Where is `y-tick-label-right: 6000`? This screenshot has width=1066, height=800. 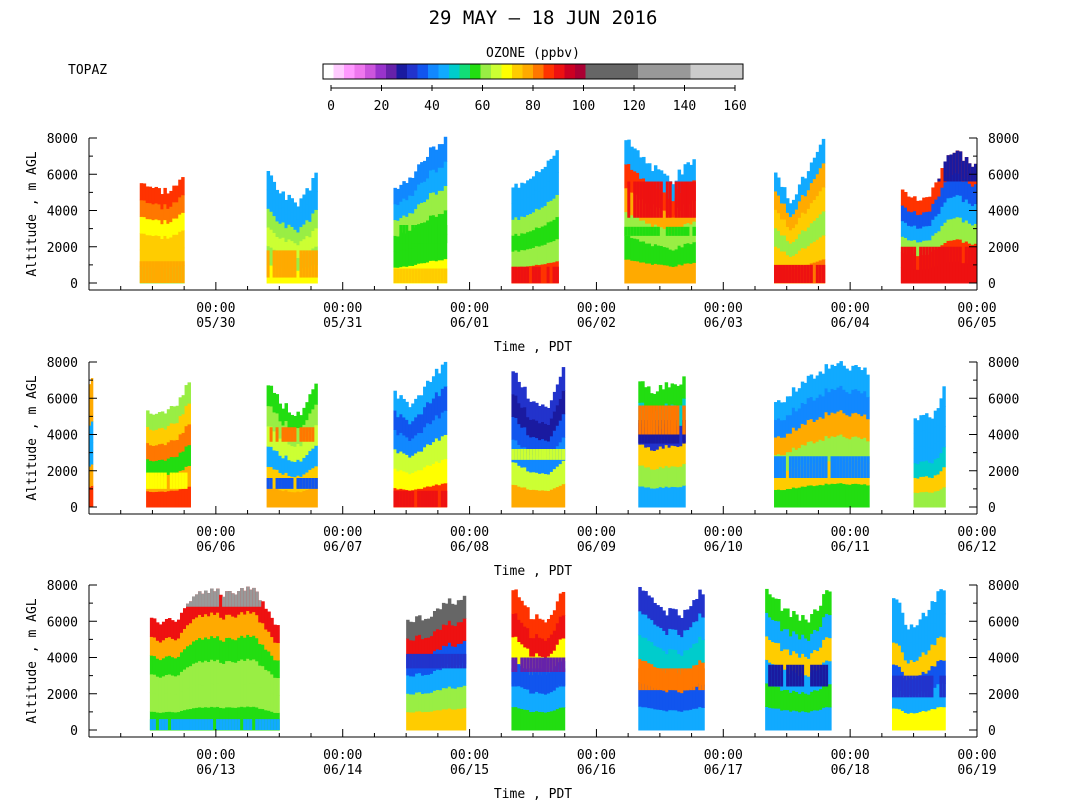
y-tick-label-right: 6000 is located at coordinates (1003, 622).